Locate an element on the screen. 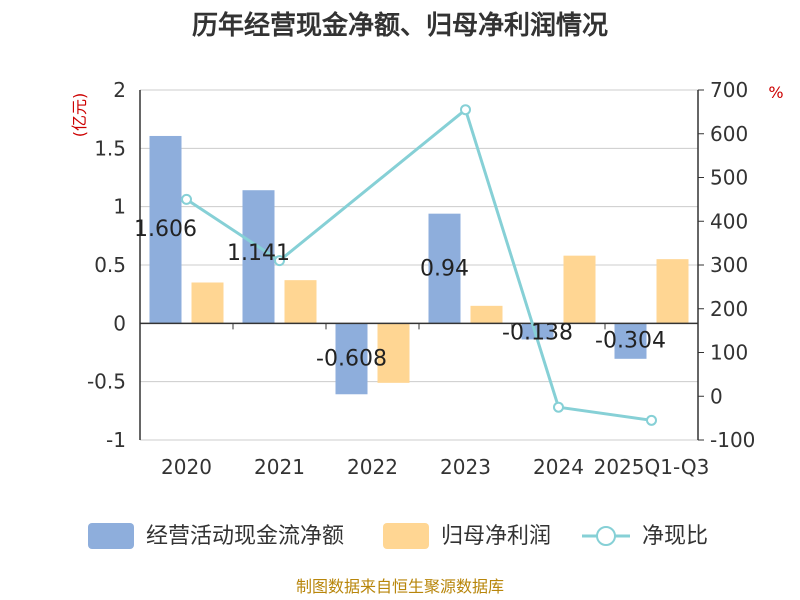  x-tick-label: 2020 is located at coordinates (186, 467).